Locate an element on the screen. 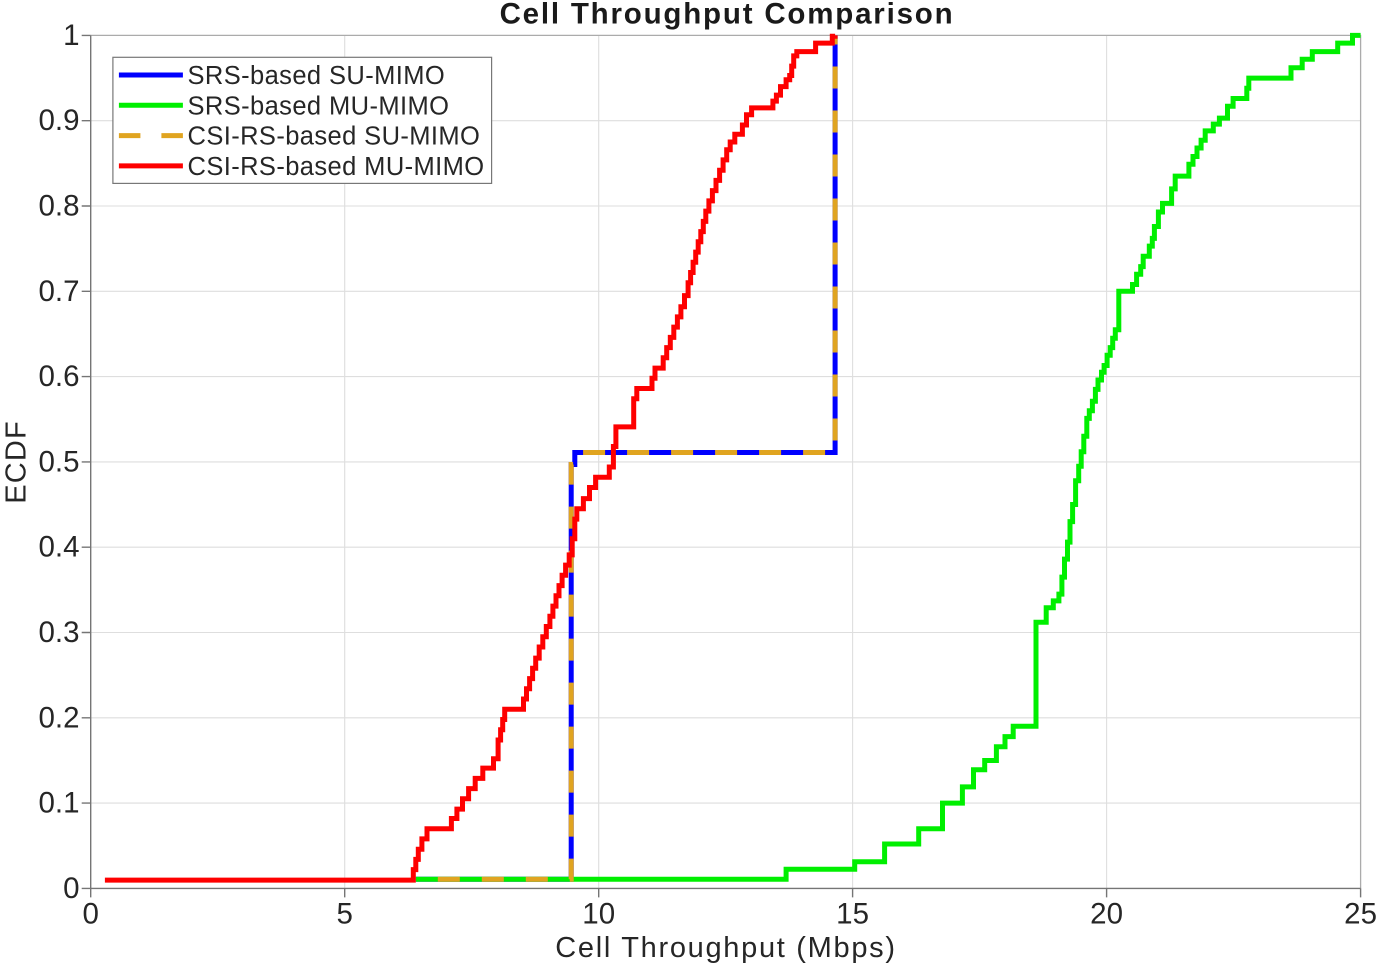 This screenshot has height=970, width=1379. svg-text: 15 is located at coordinates (852, 914).